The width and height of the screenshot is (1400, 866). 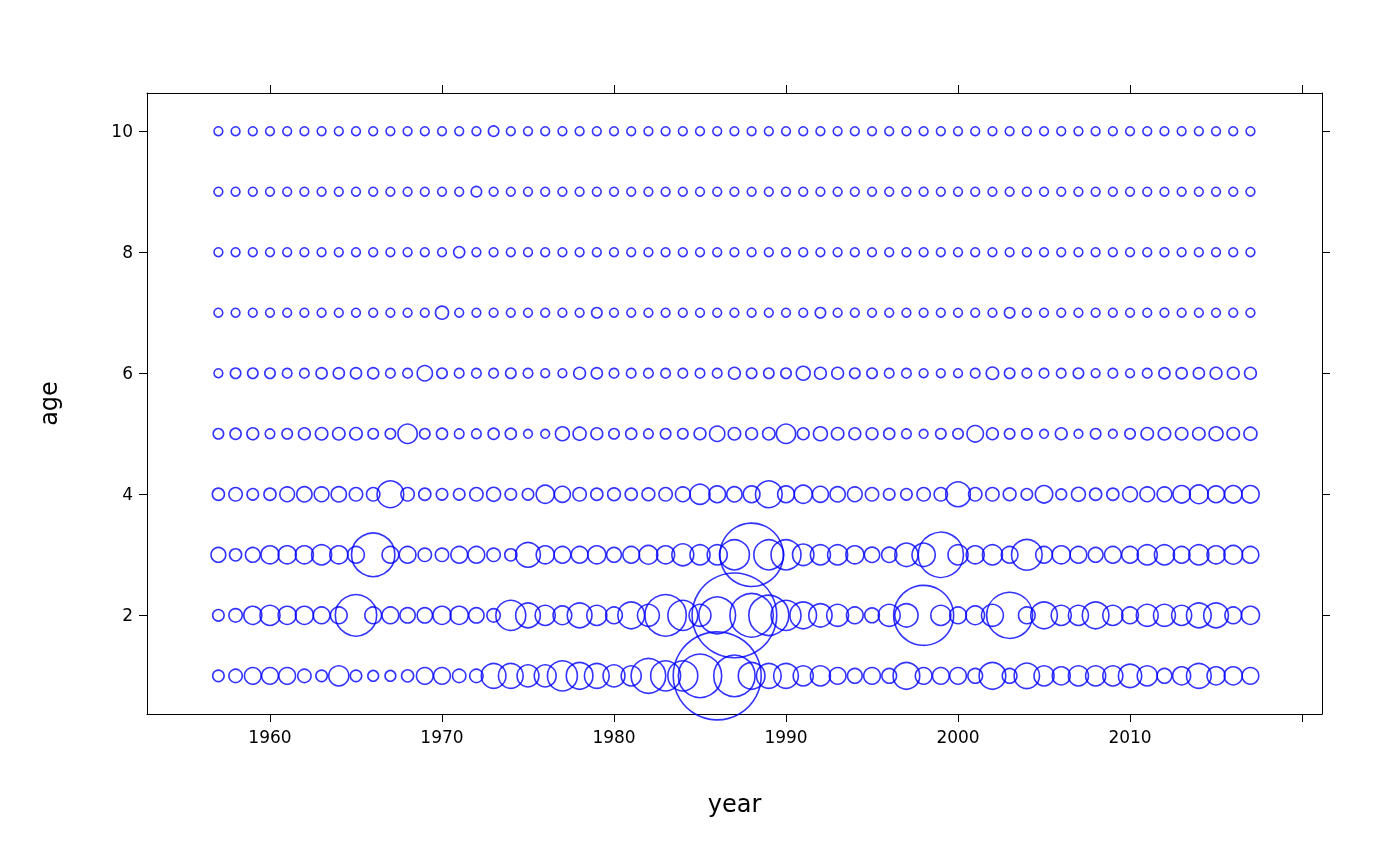 What do you see at coordinates (122, 131) in the screenshot?
I see `y-tick-label: 10` at bounding box center [122, 131].